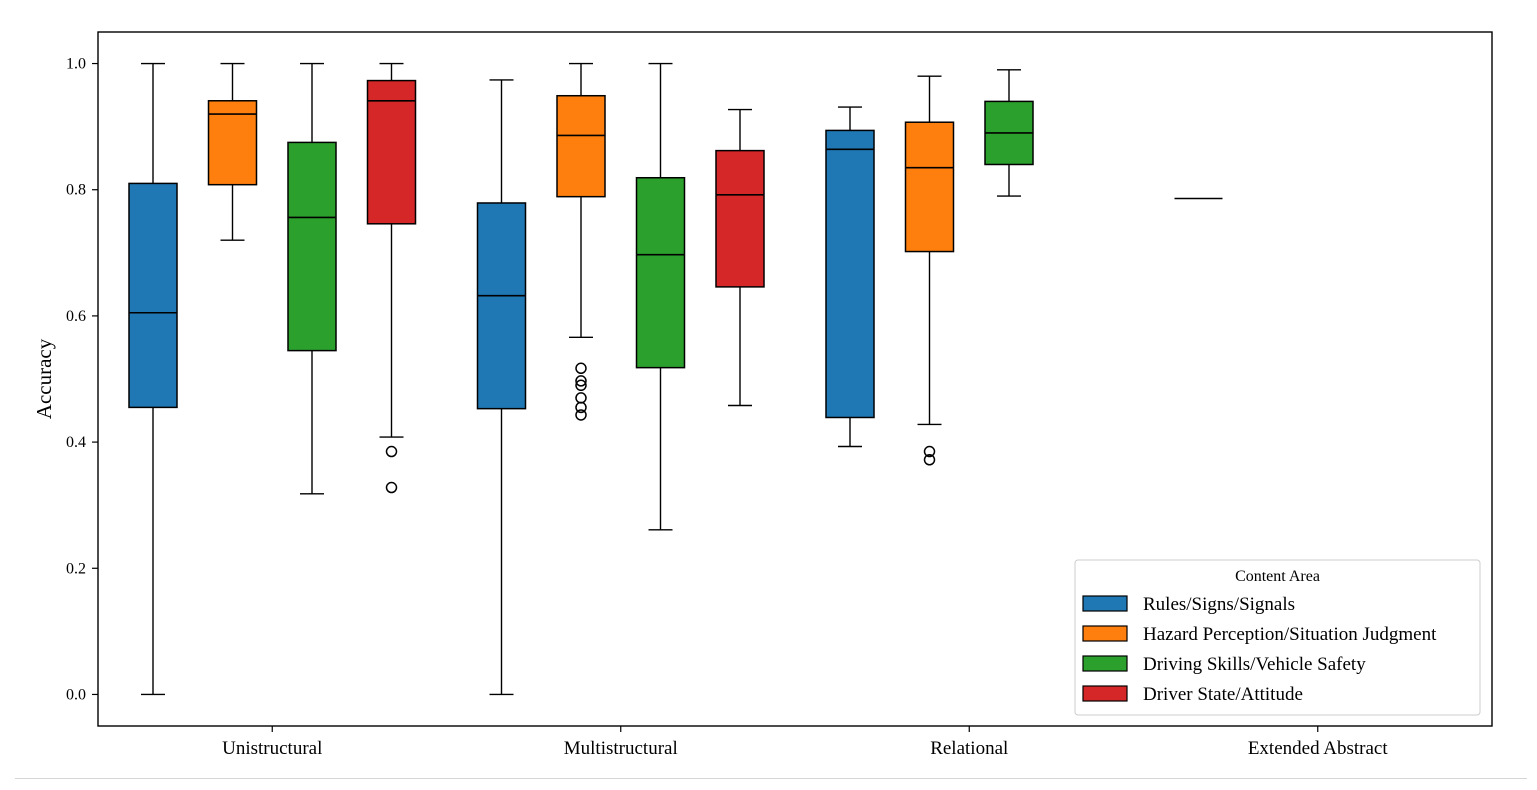  I want to click on y-axis: 0.0 0.2 0.4 0.6 0.8 1.0, so click(82, 379).